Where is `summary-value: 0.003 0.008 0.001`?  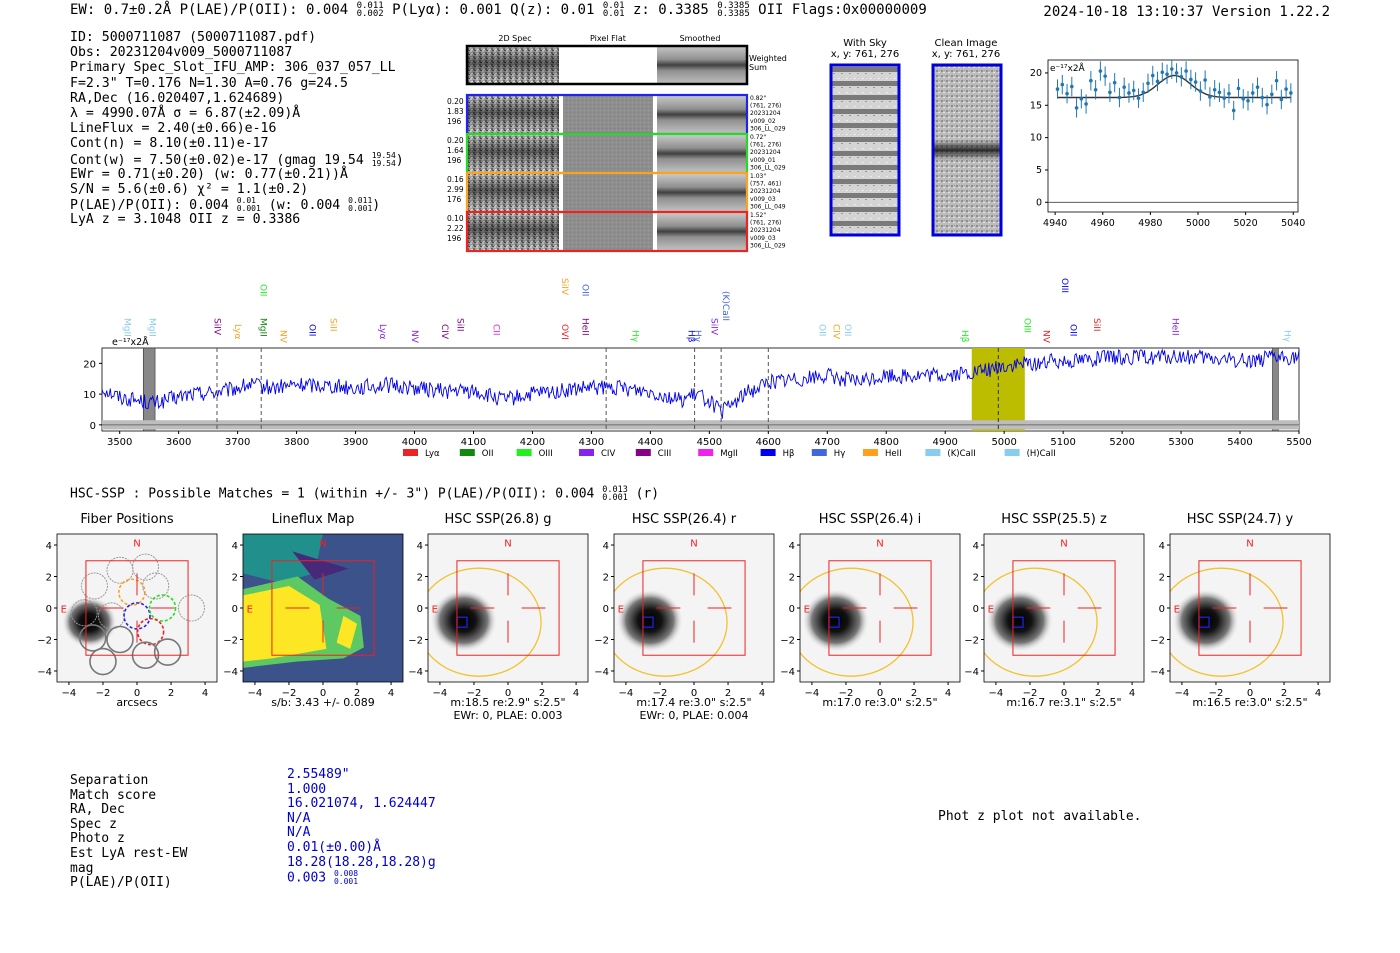
summary-value: 0.003 0.008 0.001 is located at coordinates (323, 878).